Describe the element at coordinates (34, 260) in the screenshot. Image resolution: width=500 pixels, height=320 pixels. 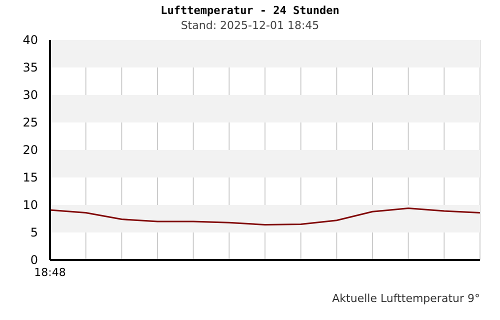
I see `y-tick-label: 0` at that location.